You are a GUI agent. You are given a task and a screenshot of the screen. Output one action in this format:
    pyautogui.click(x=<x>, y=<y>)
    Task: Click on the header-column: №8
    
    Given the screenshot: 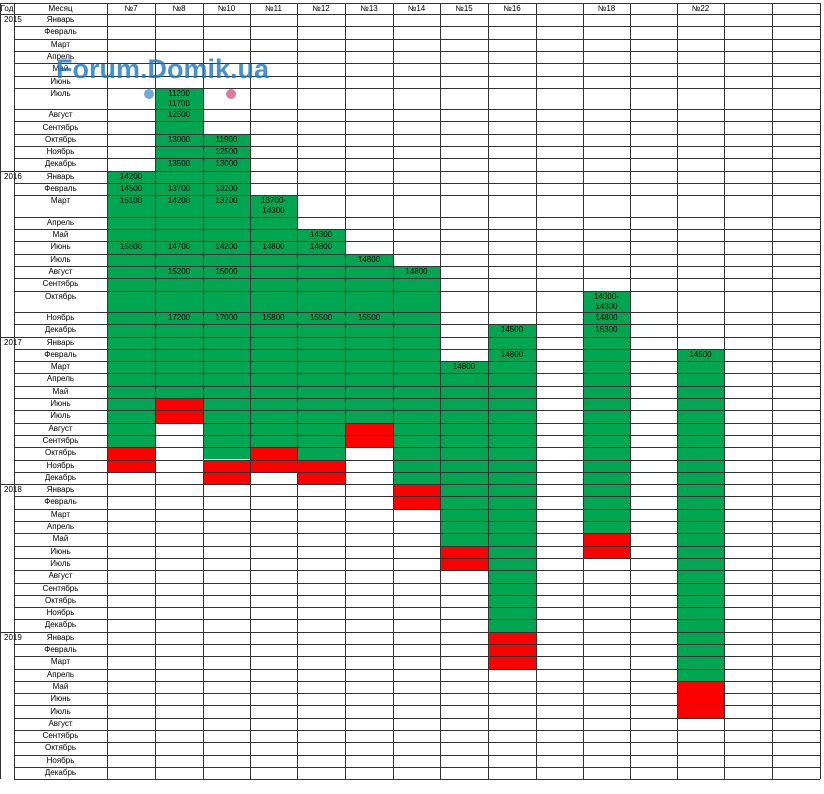 What is the action you would take?
    pyautogui.click(x=179, y=8)
    